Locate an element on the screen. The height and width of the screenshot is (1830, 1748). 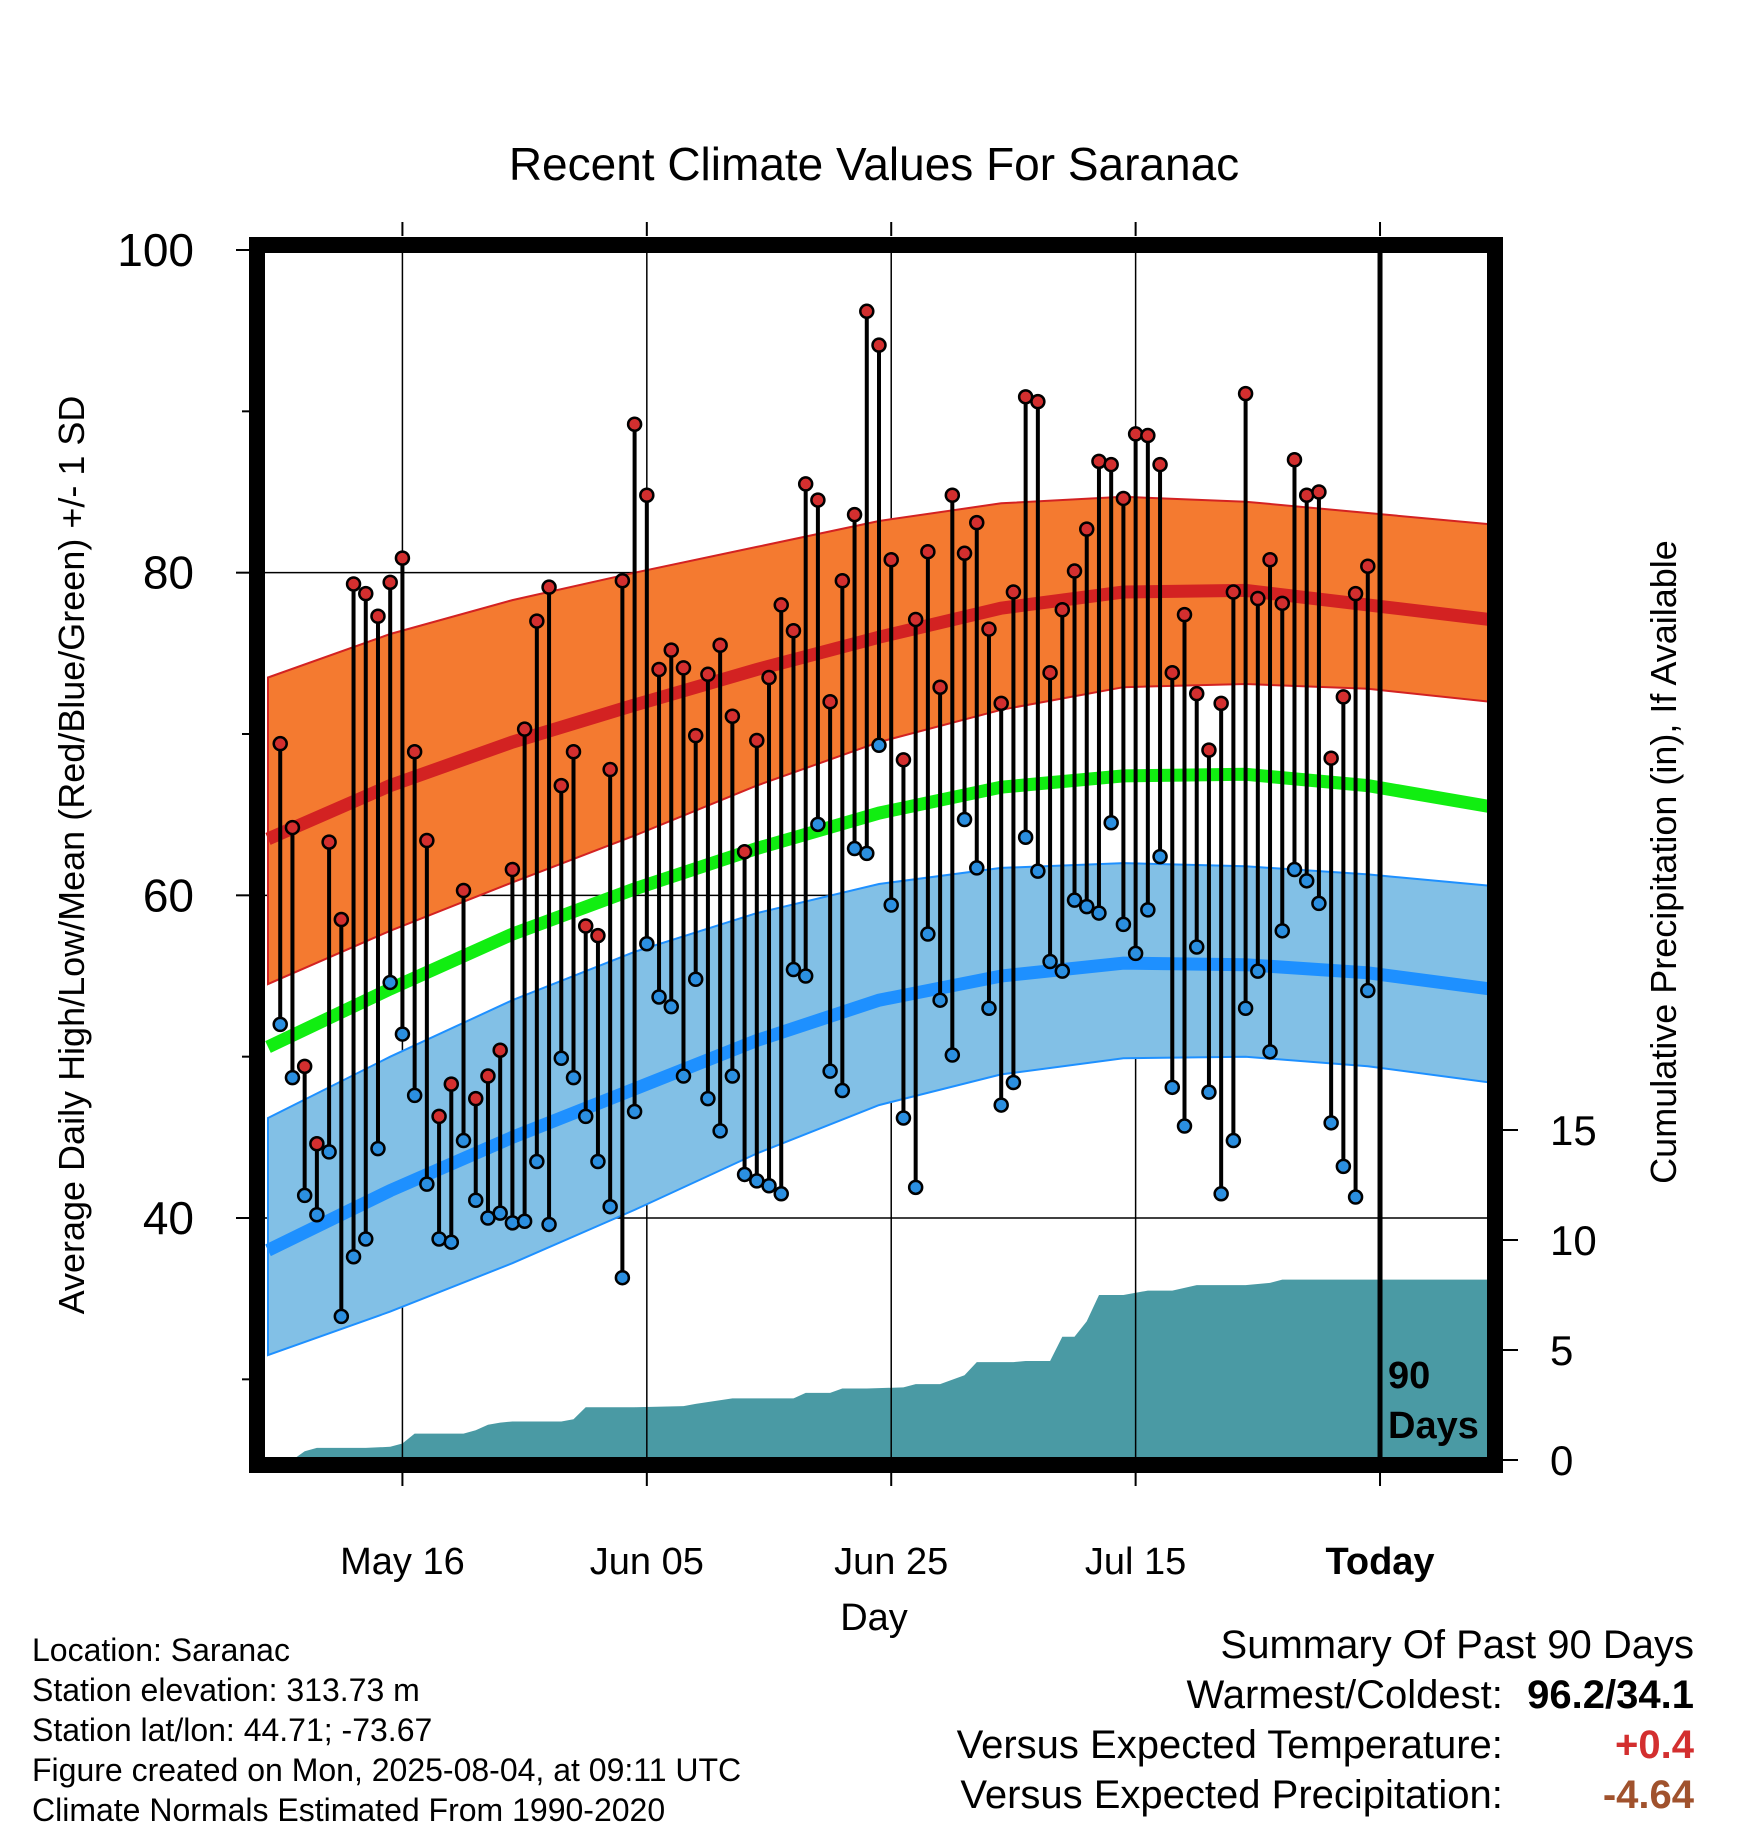
normal-mean-line is located at coordinates (877, 910).